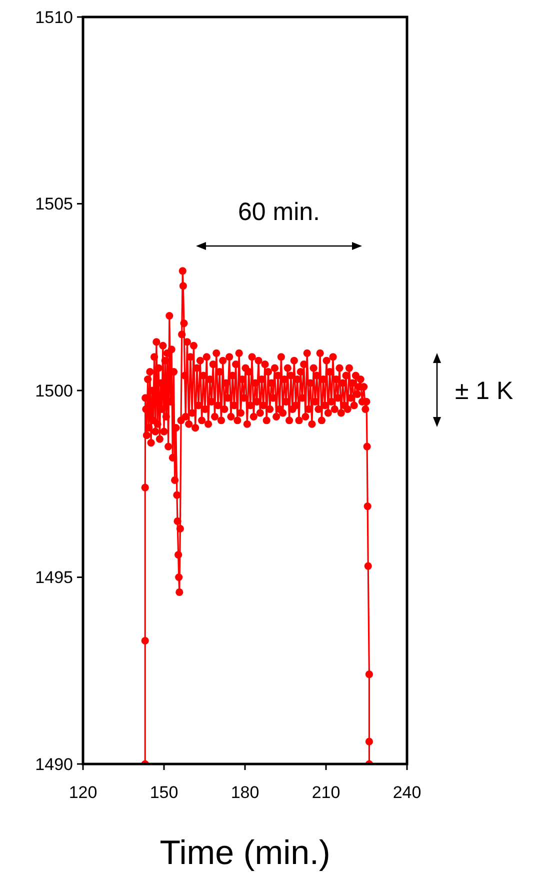  I want to click on x-axis-title: Time (min.), so click(245, 853).